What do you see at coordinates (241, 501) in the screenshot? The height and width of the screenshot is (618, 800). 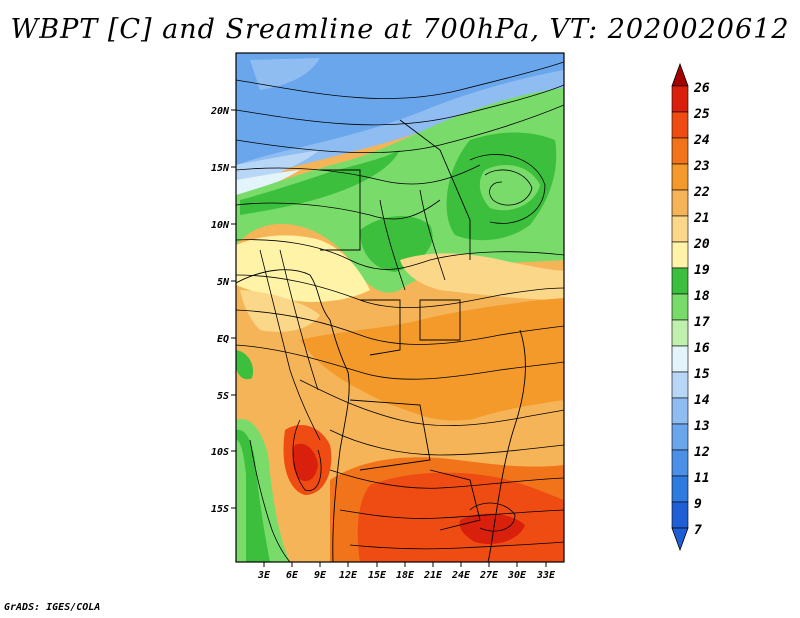 I see `region-17-sw-inner` at bounding box center [241, 501].